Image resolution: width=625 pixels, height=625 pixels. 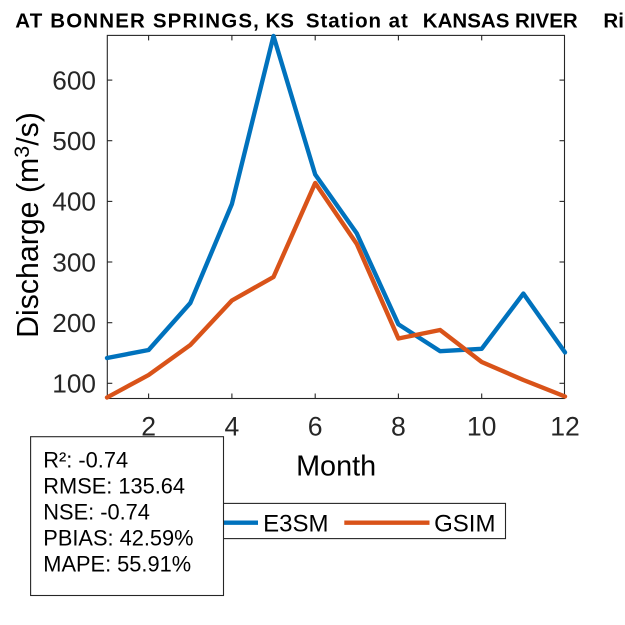 What do you see at coordinates (357, 20) in the screenshot?
I see `svg-text: Station at` at bounding box center [357, 20].